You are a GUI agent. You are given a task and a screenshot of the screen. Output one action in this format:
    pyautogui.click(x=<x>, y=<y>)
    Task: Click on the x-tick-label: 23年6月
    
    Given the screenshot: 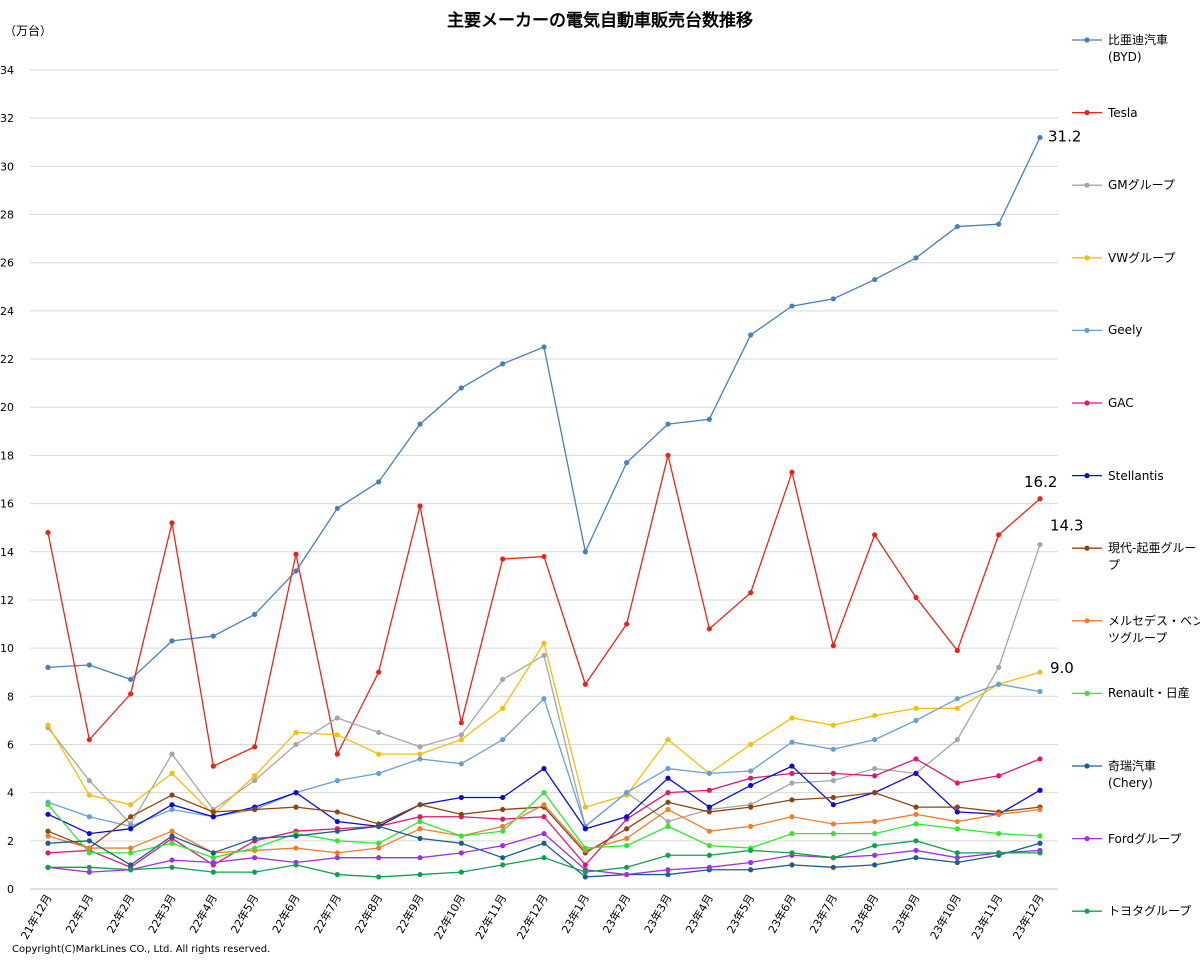 What is the action you would take?
    pyautogui.click(x=782, y=914)
    